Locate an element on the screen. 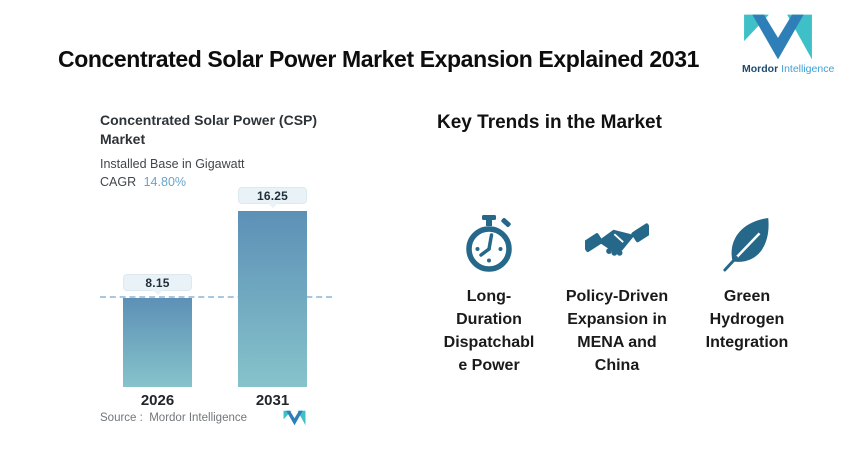  bar-value-label: 8.15 is located at coordinates (157, 284).